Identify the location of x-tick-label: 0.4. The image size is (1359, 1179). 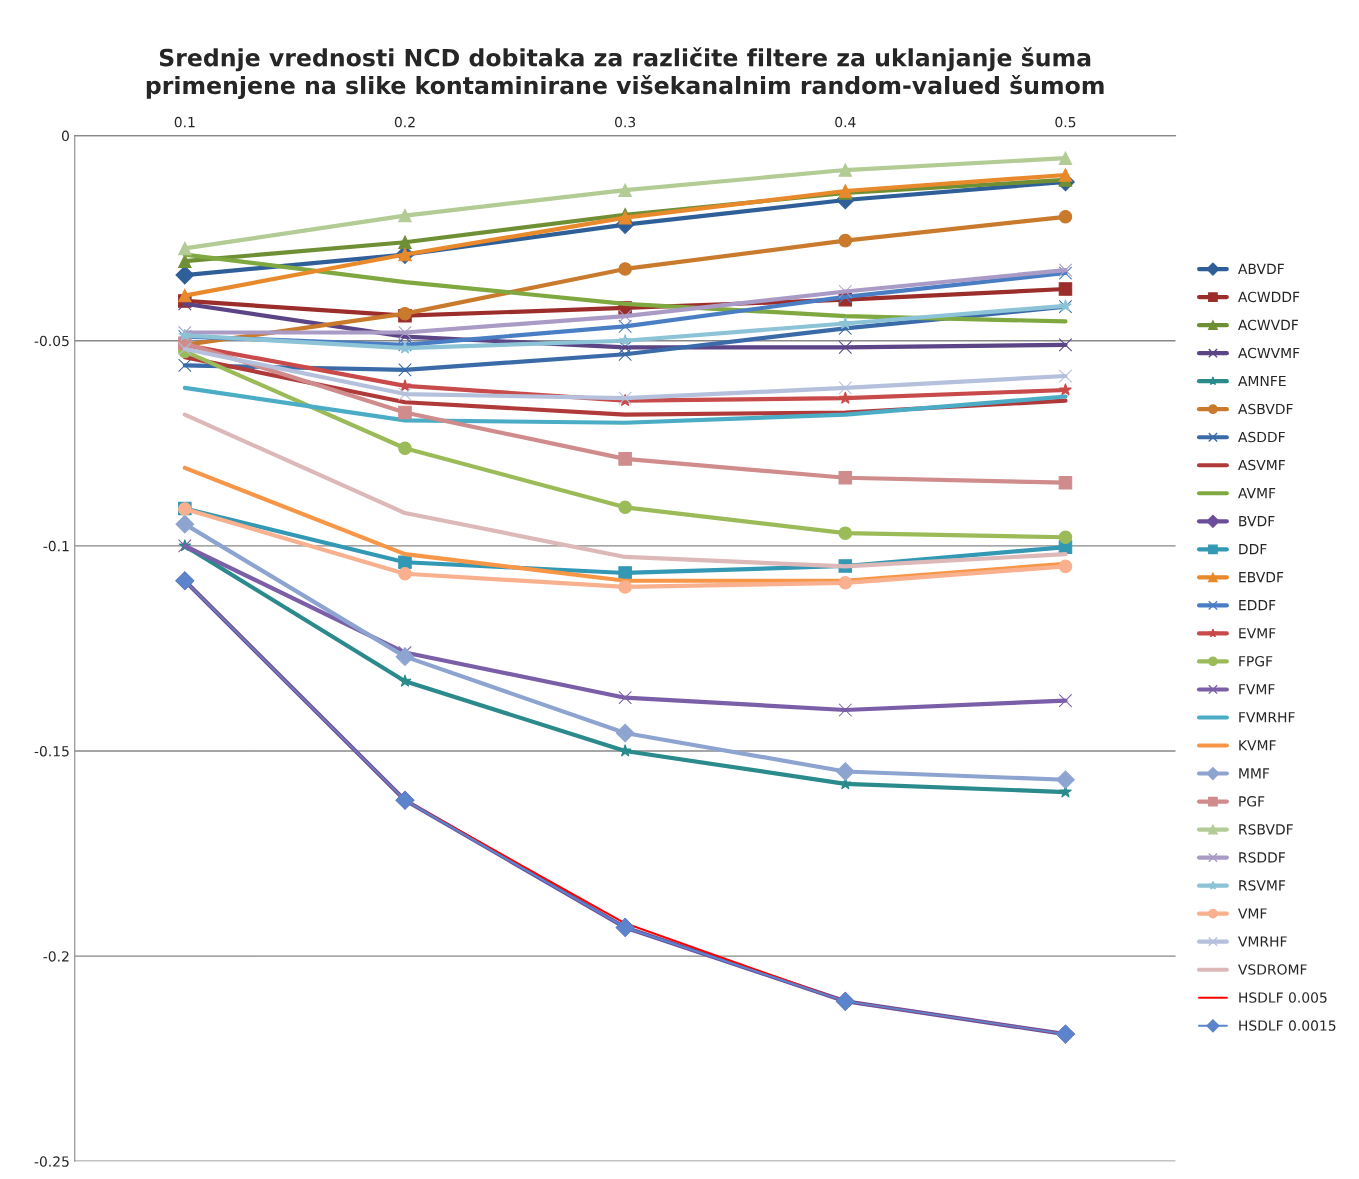
(845, 122).